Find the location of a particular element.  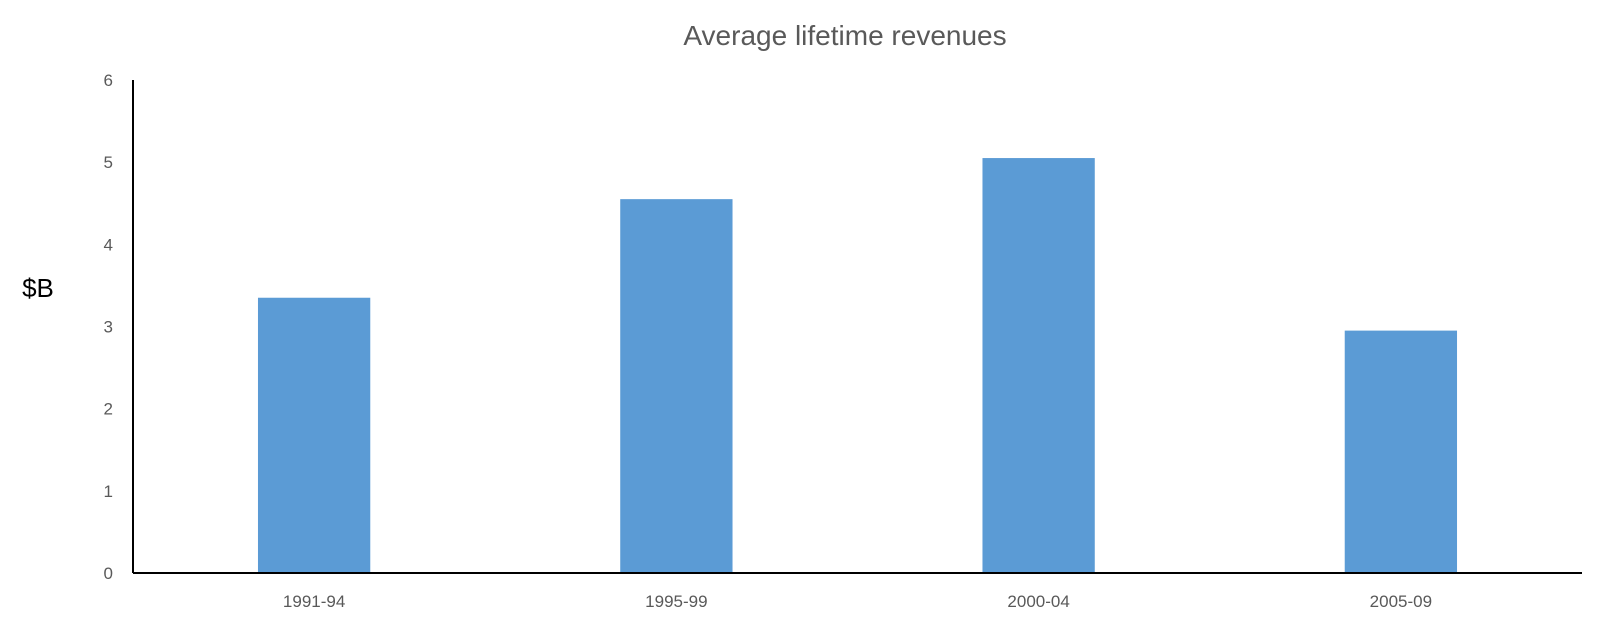

x-tick-label: 2000-04 is located at coordinates (1038, 601).